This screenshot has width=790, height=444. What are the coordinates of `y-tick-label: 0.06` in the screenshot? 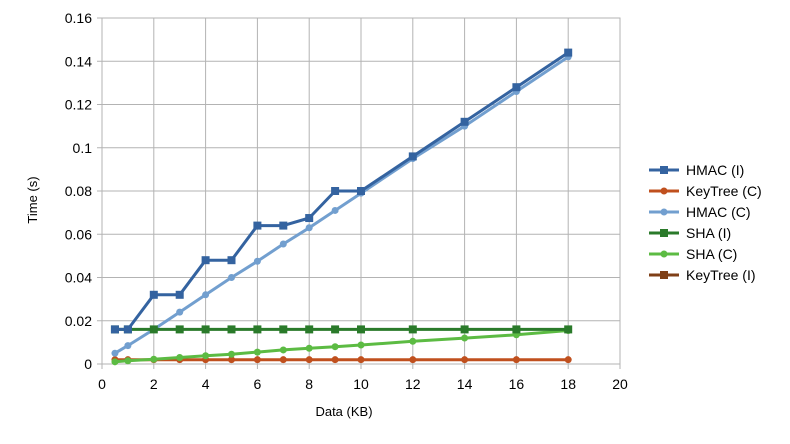 It's located at (78, 234).